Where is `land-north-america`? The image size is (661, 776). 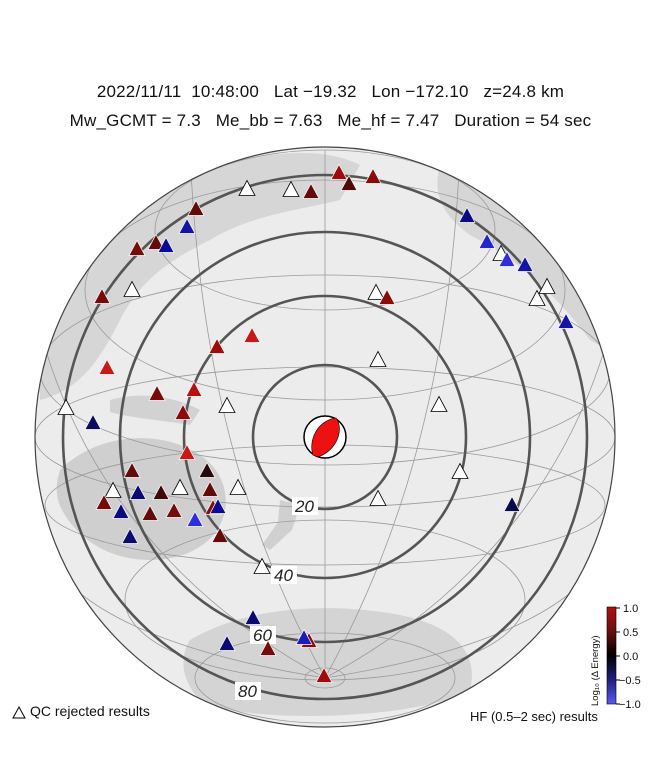 land-north-america is located at coordinates (526, 262).